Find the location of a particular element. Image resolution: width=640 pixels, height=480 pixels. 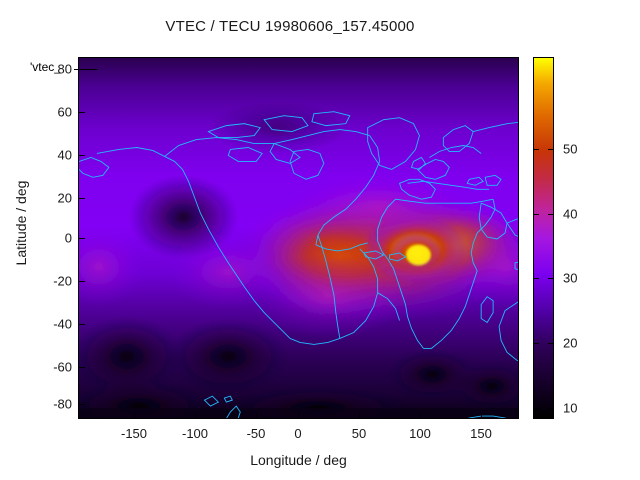

colorbar-ticklabels: 50 40 30 20 10 is located at coordinates (583, 238).